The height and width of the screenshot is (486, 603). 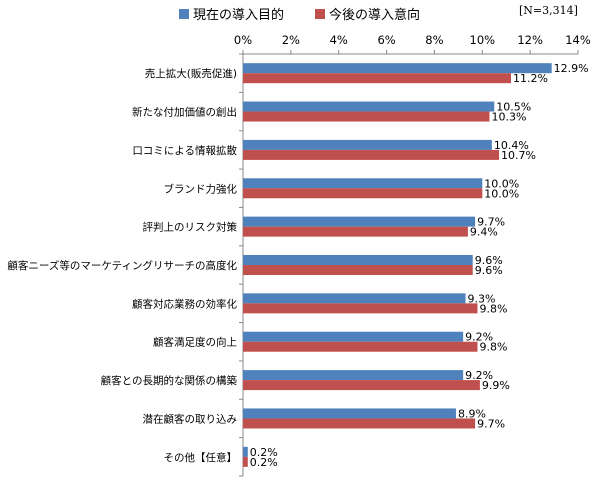 I want to click on data-label: 10.5%, so click(x=513, y=107).